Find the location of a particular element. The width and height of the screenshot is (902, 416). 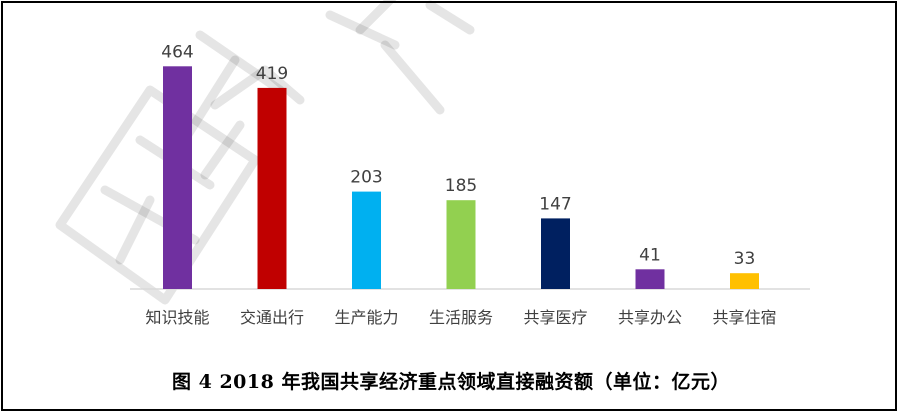

category-label: 生活服务 is located at coordinates (461, 317).